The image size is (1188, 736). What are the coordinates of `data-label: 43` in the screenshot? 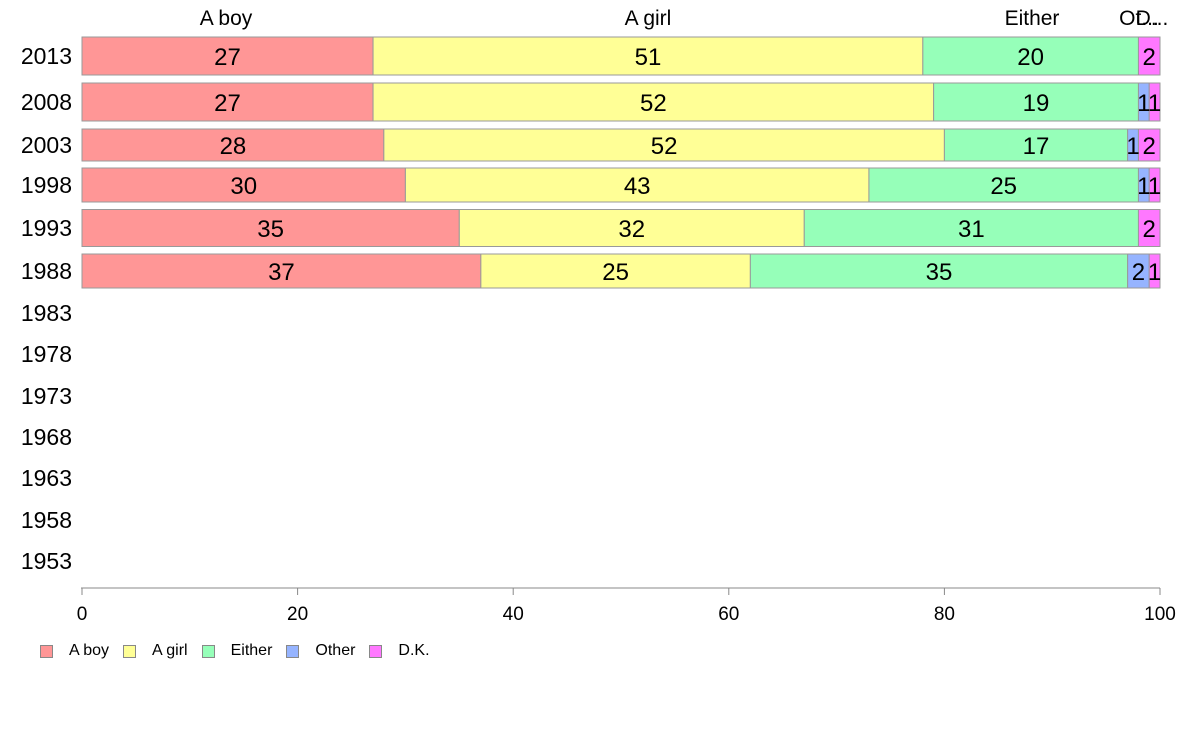 It's located at (637, 186).